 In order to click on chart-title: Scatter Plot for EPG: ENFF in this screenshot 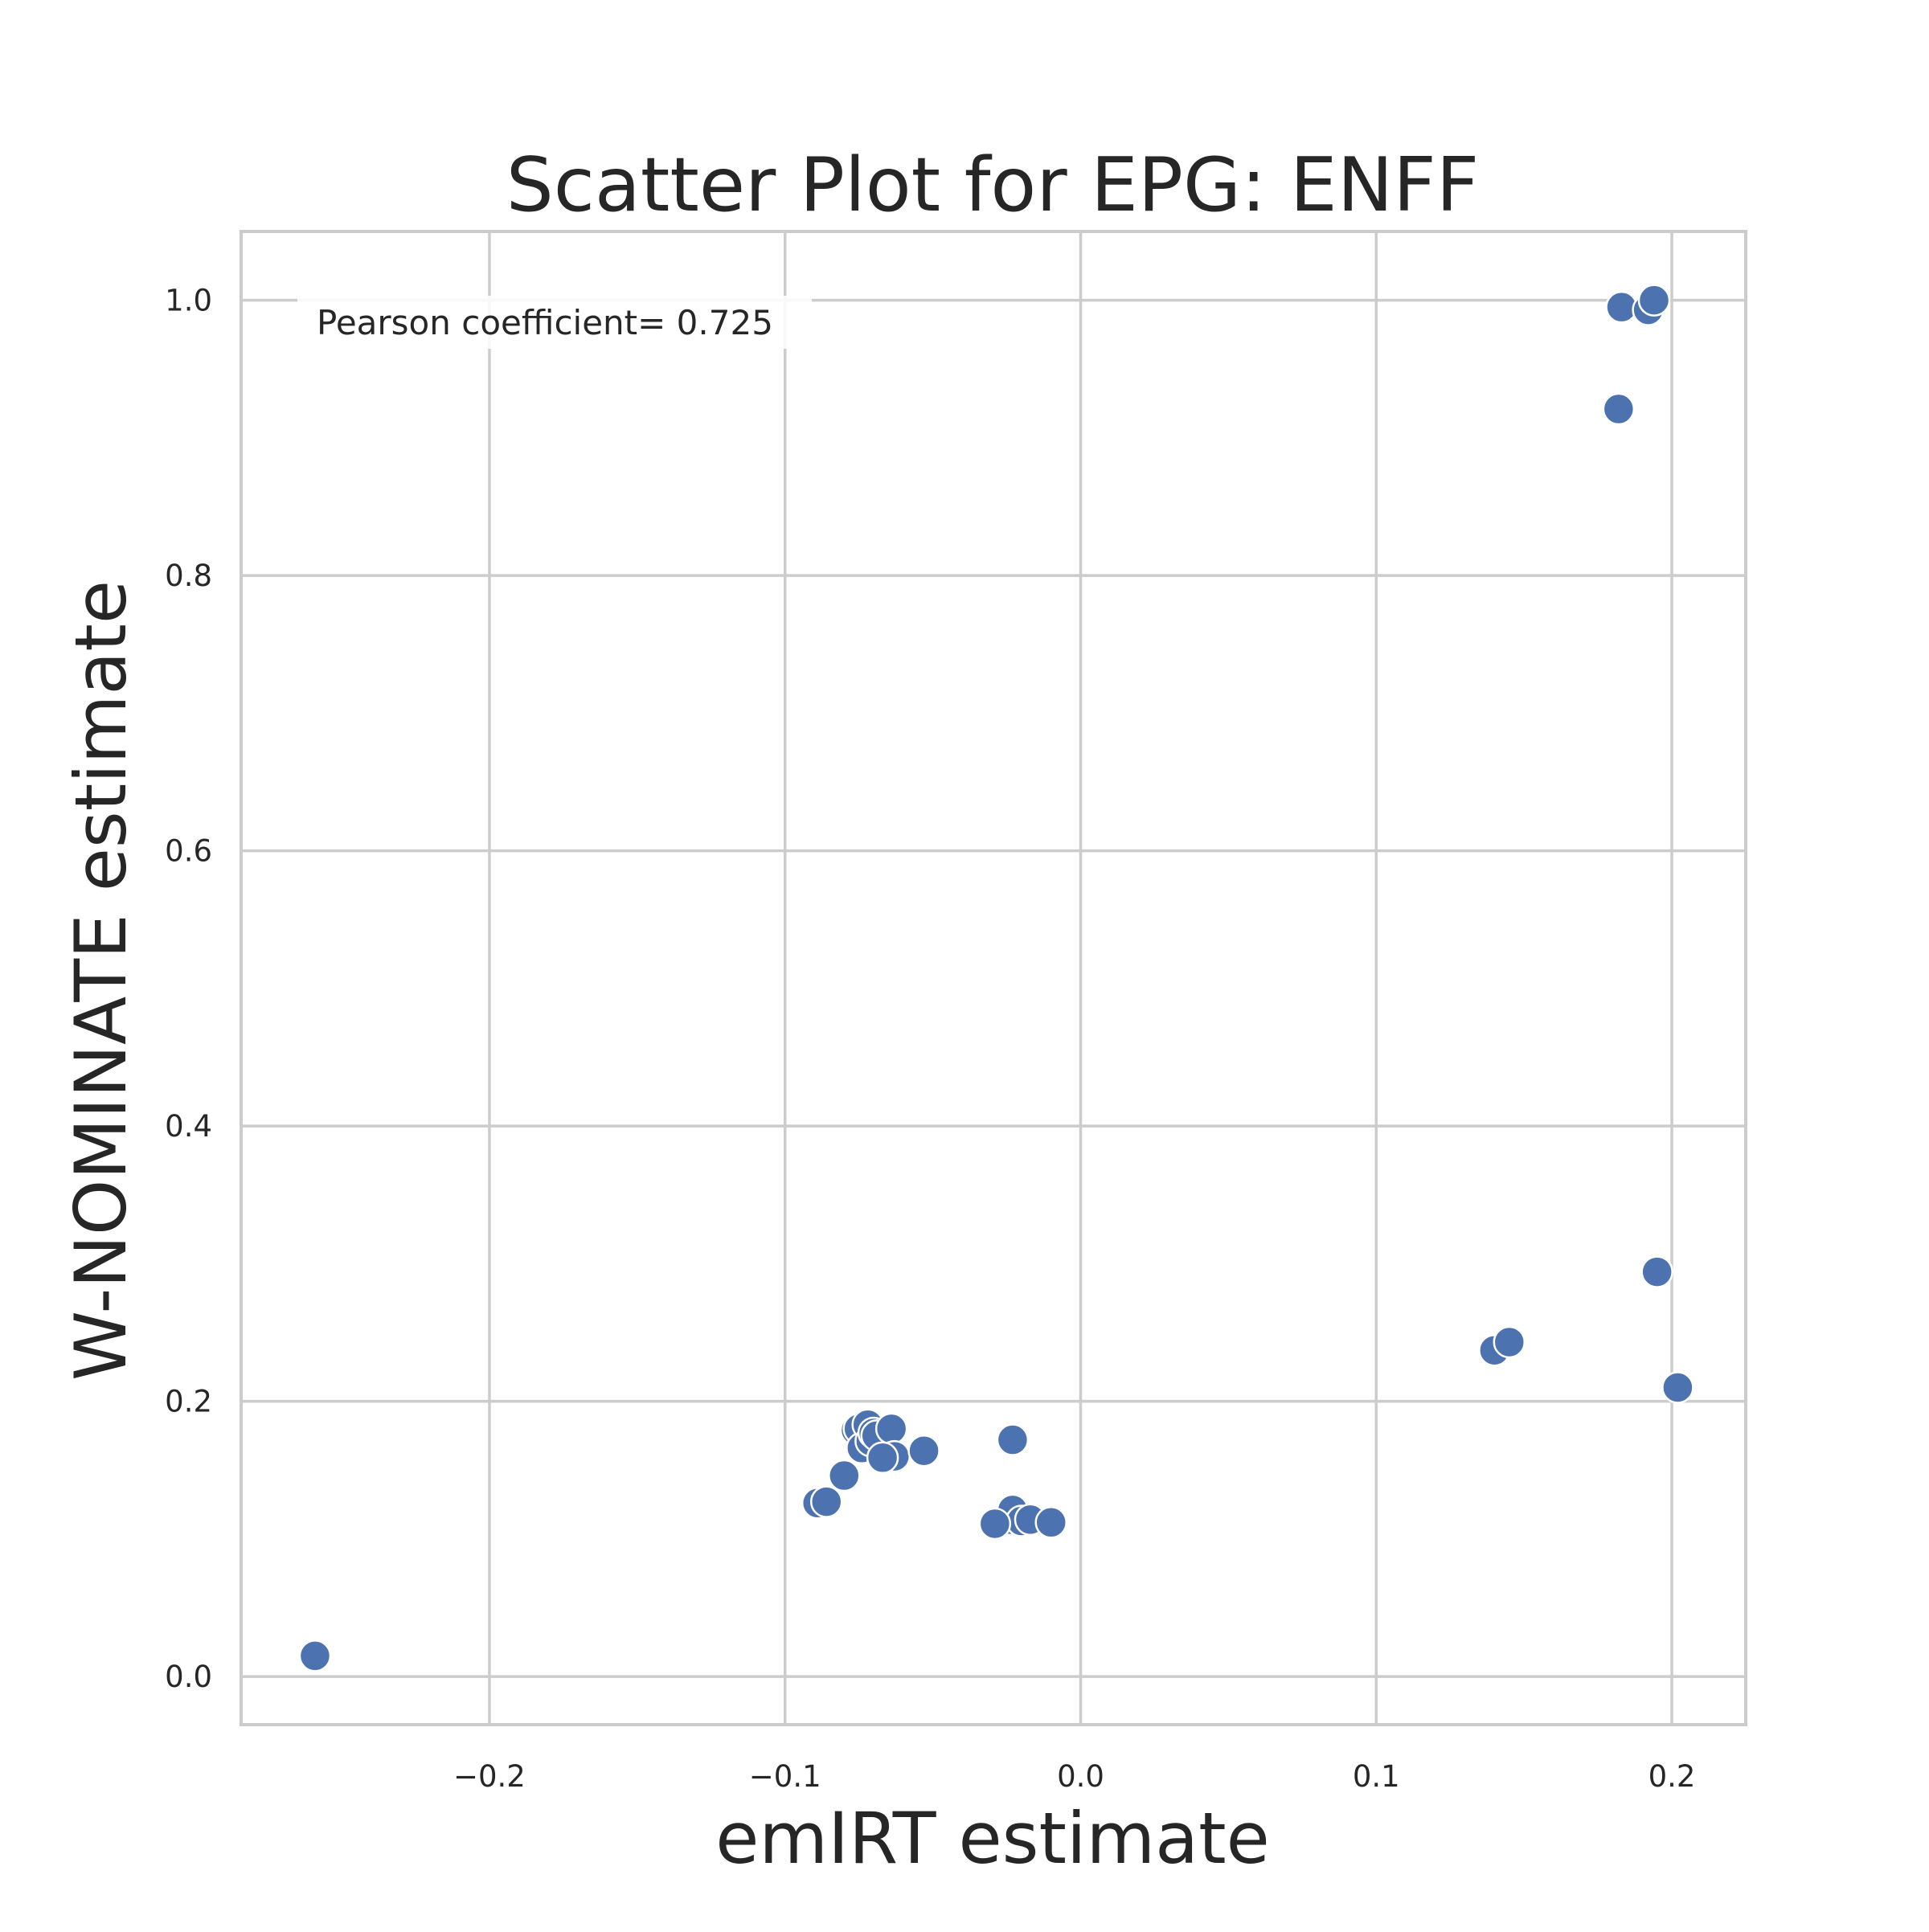, I will do `click(993, 184)`.